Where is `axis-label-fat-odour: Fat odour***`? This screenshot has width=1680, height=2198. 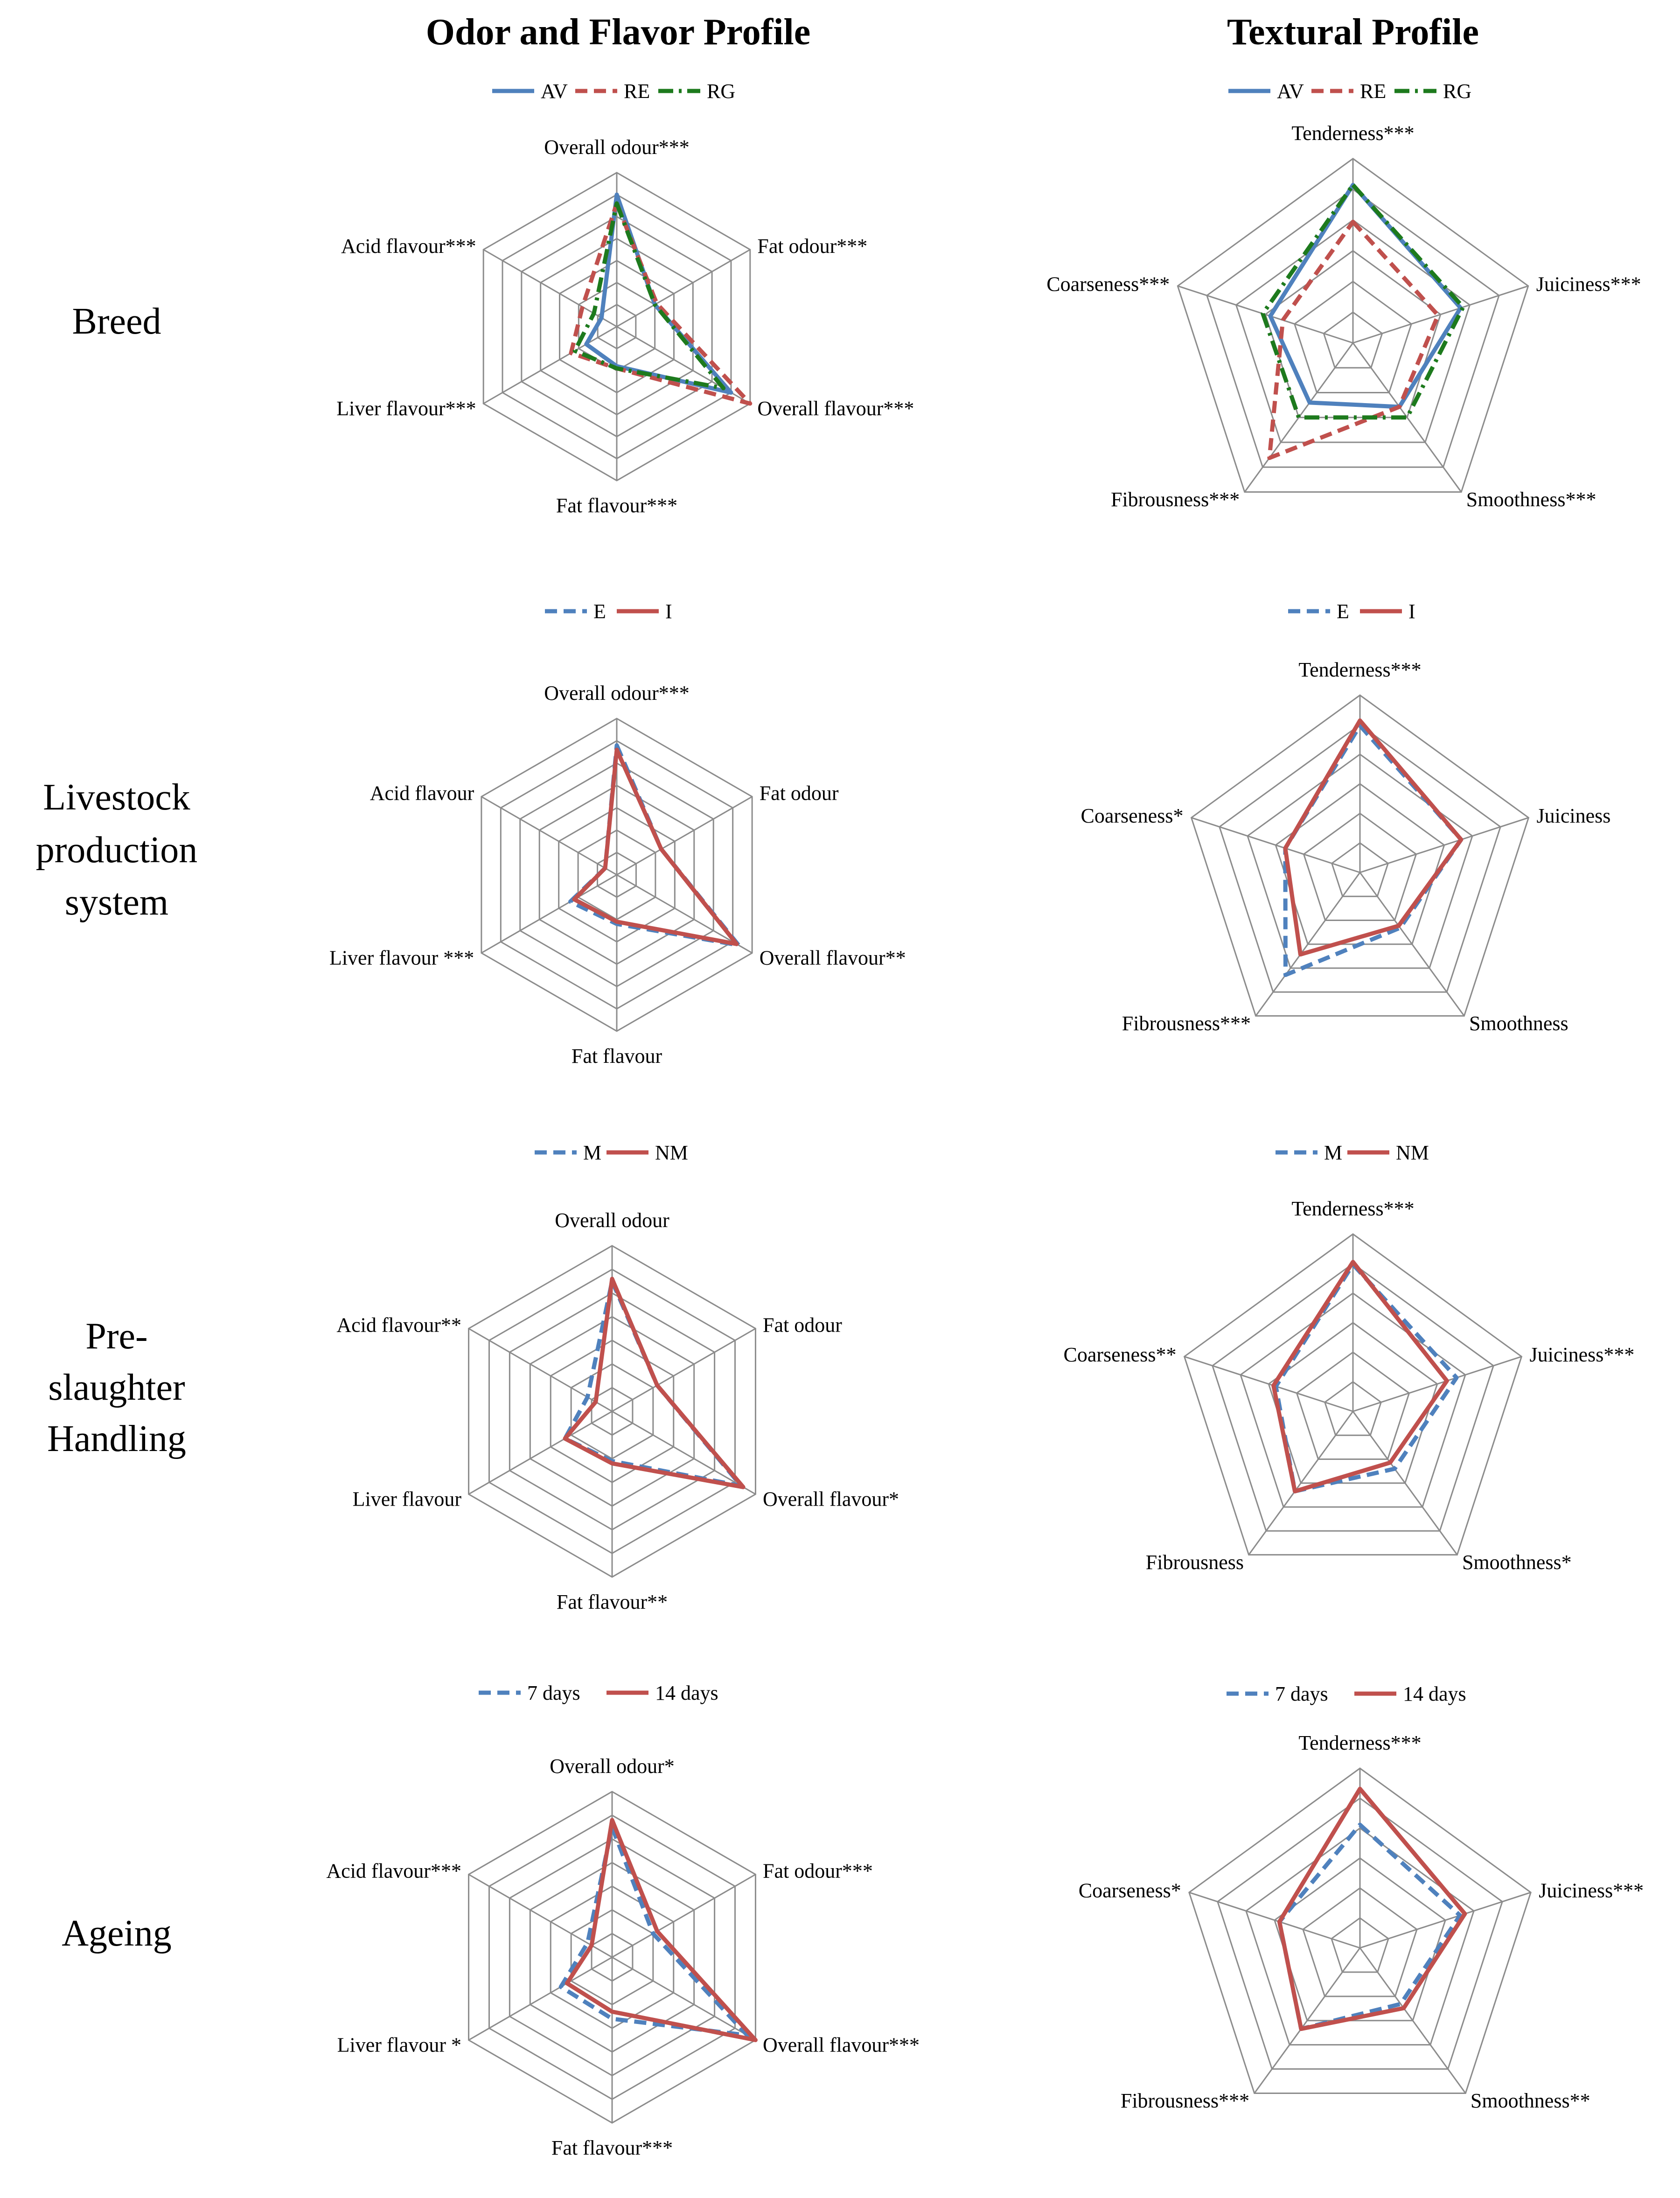
axis-label-fat-odour: Fat odour*** is located at coordinates (818, 1871).